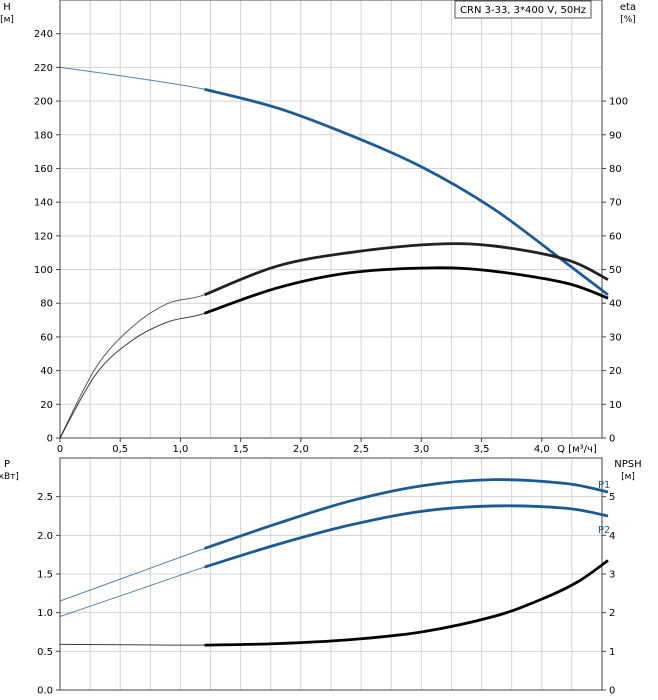  What do you see at coordinates (43, 135) in the screenshot?
I see `y-left-tick-label: 180` at bounding box center [43, 135].